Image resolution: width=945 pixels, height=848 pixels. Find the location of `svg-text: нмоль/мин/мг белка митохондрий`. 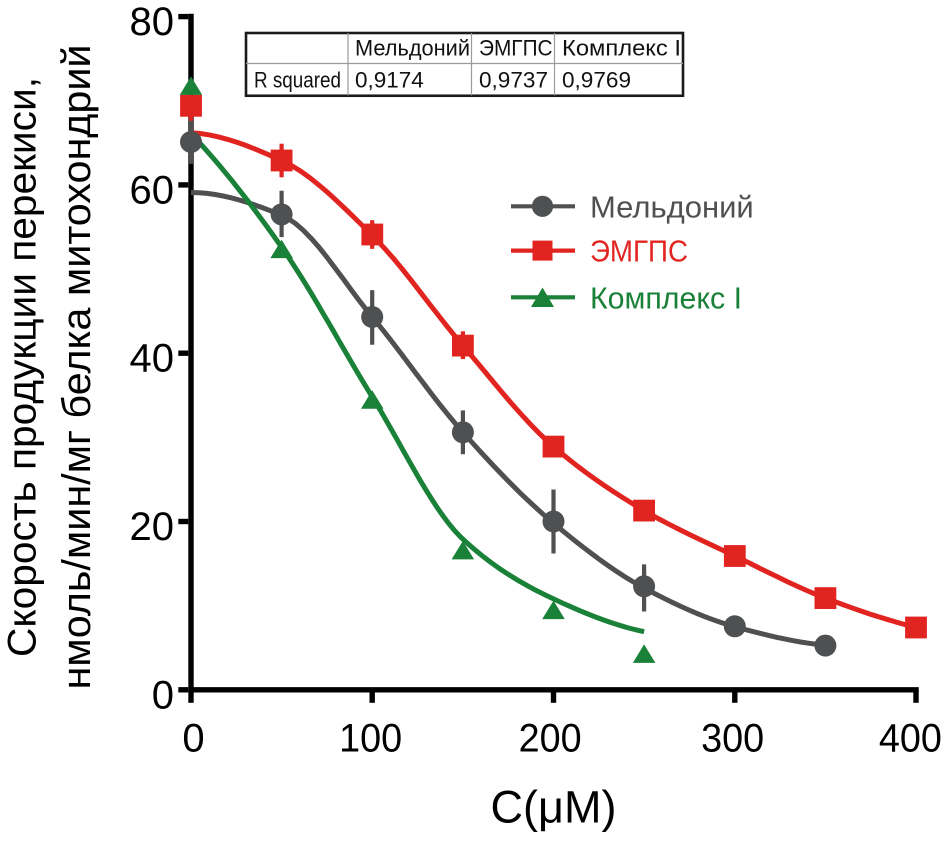

svg-text: нмоль/мин/мг белка митохондрий is located at coordinates (77, 367).